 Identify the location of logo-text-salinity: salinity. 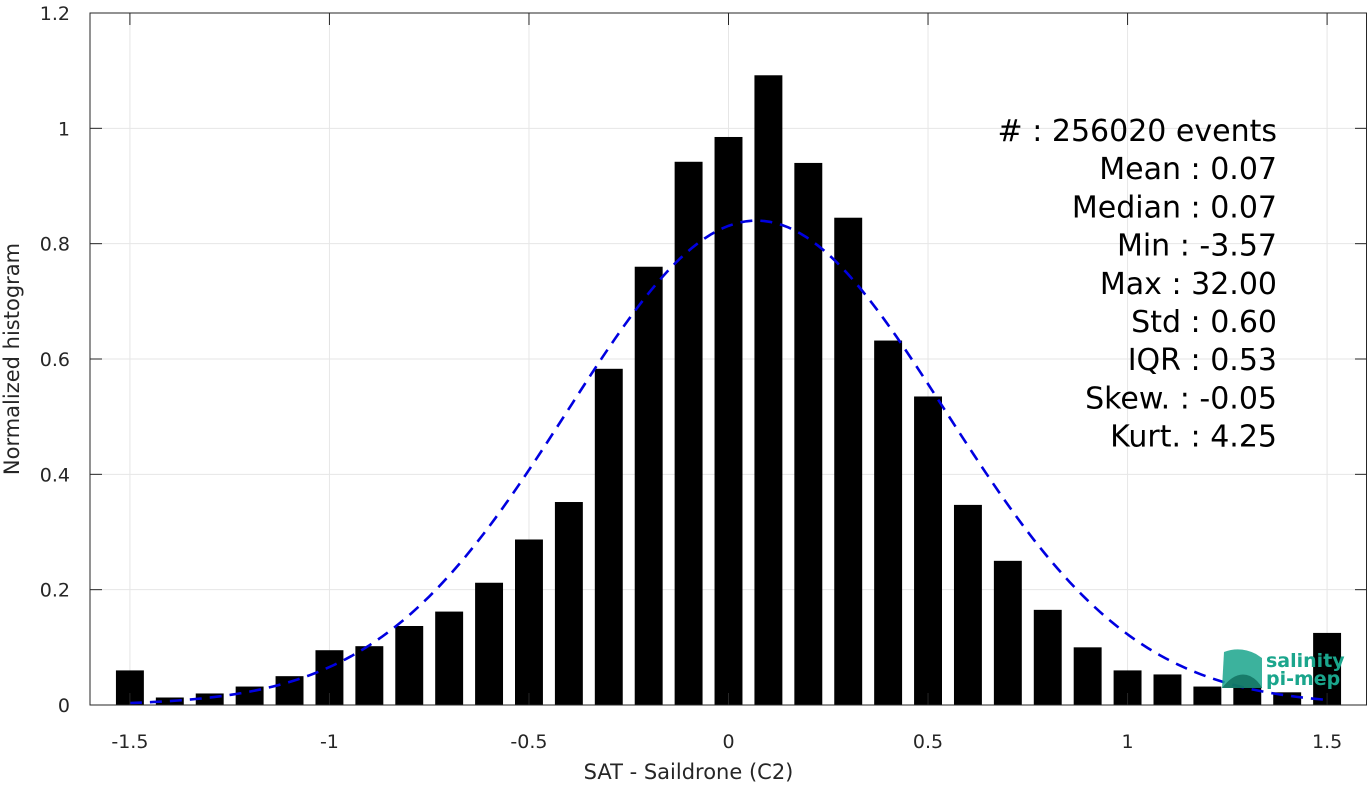
(1305, 661).